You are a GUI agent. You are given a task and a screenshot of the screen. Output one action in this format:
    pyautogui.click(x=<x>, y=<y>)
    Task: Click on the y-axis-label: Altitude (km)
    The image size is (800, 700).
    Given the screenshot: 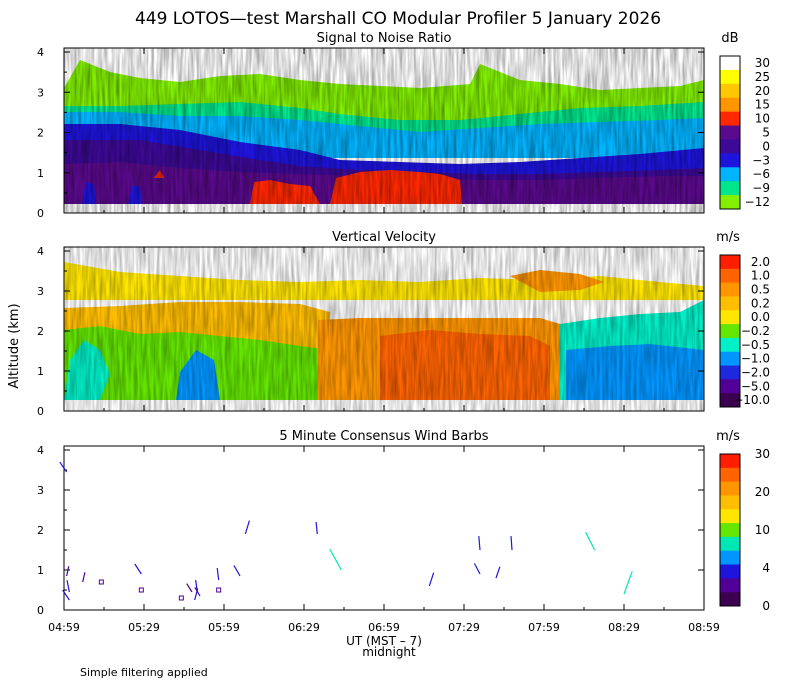 What is the action you would take?
    pyautogui.click(x=14, y=345)
    